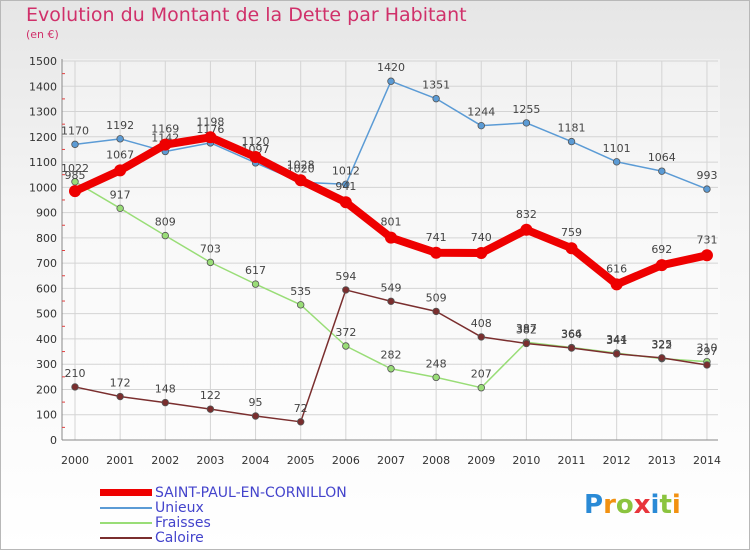  Describe the element at coordinates (120, 125) in the screenshot. I see `data-label-unieux: 1192` at that location.